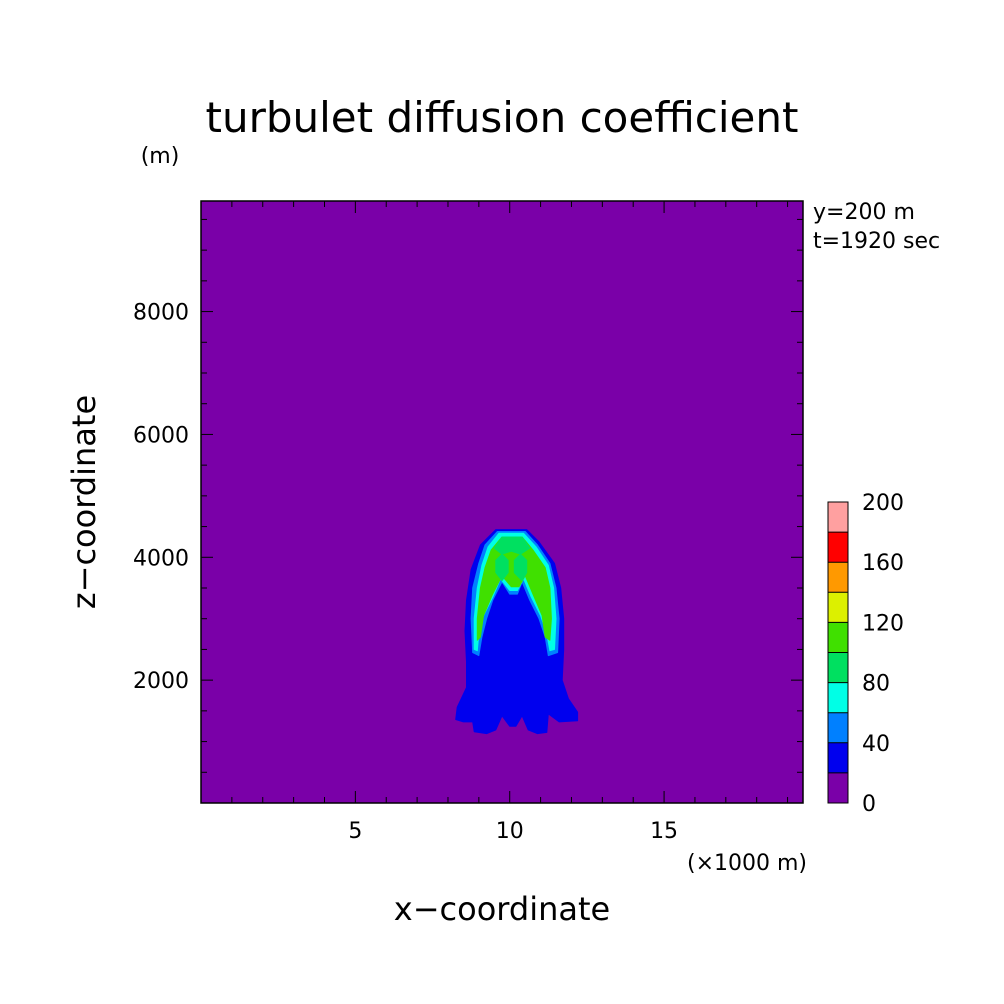  Describe the element at coordinates (883, 623) in the screenshot. I see `colorbar-tick-label: 120` at that location.